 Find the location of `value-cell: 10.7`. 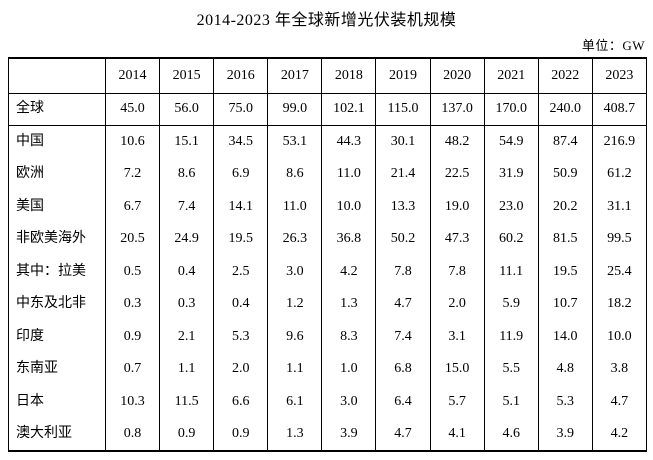

value-cell: 10.7 is located at coordinates (565, 304).